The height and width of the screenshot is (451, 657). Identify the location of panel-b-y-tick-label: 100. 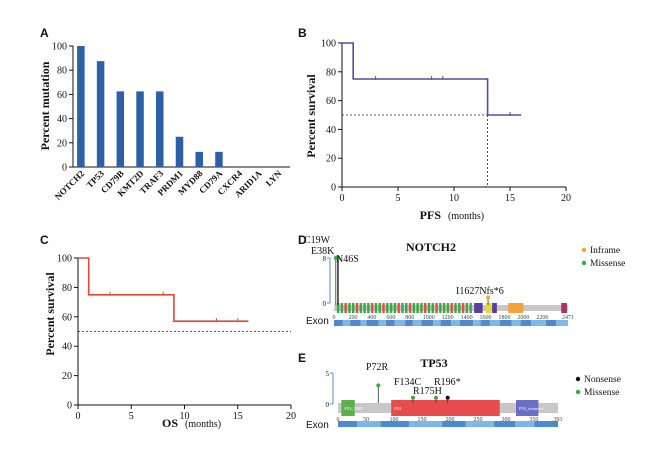
(328, 44).